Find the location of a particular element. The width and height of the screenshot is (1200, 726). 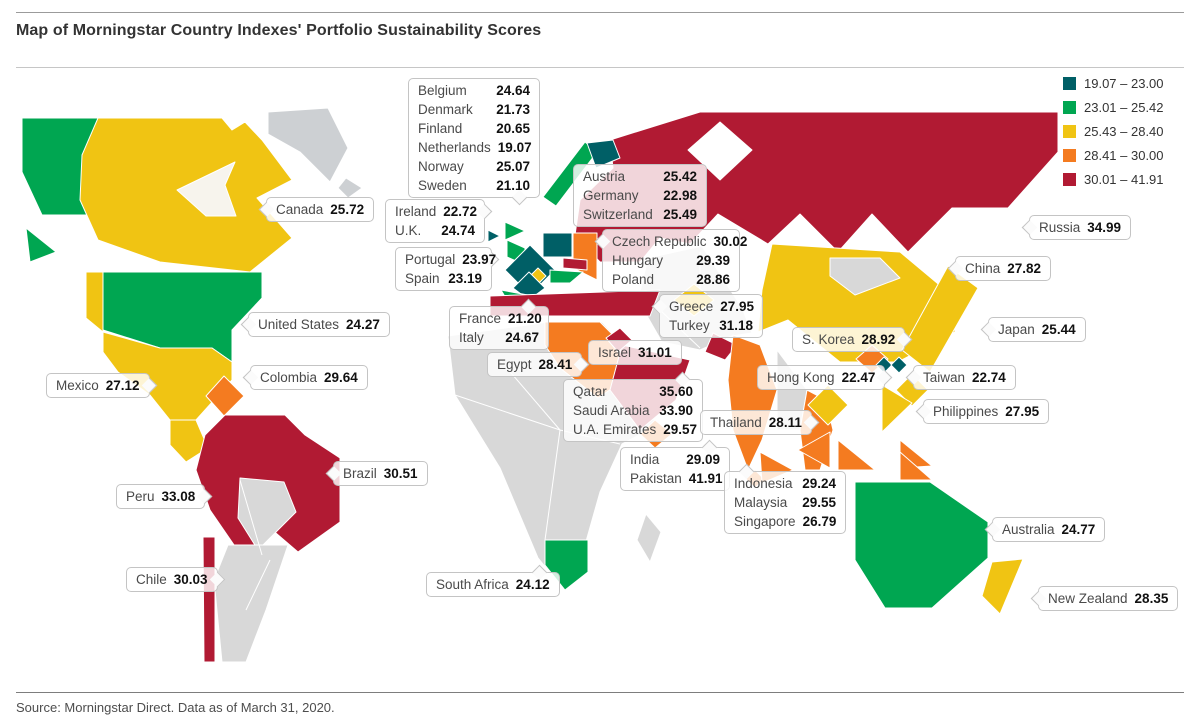

legend-swatch is located at coordinates (1069, 107).